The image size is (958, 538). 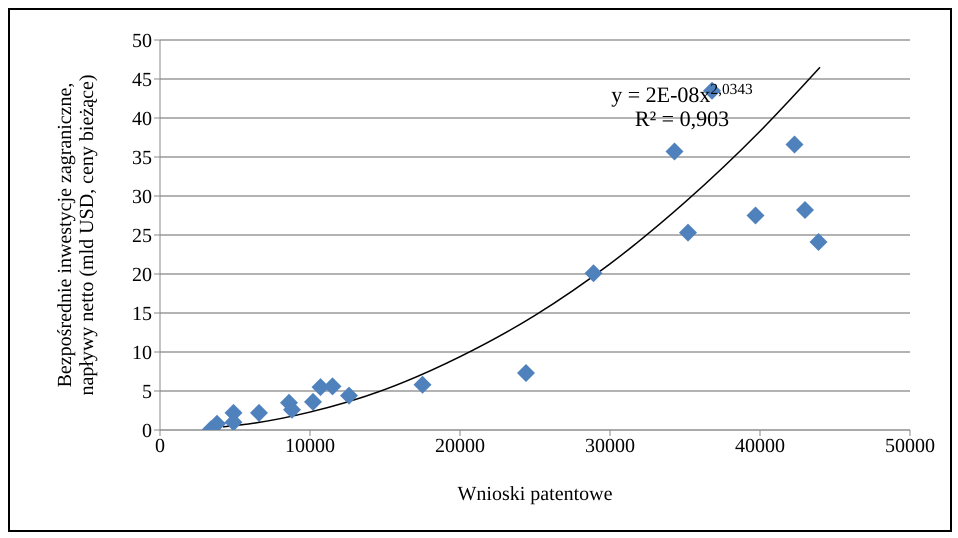 I want to click on y-tick-label: 15, so click(x=142, y=314).